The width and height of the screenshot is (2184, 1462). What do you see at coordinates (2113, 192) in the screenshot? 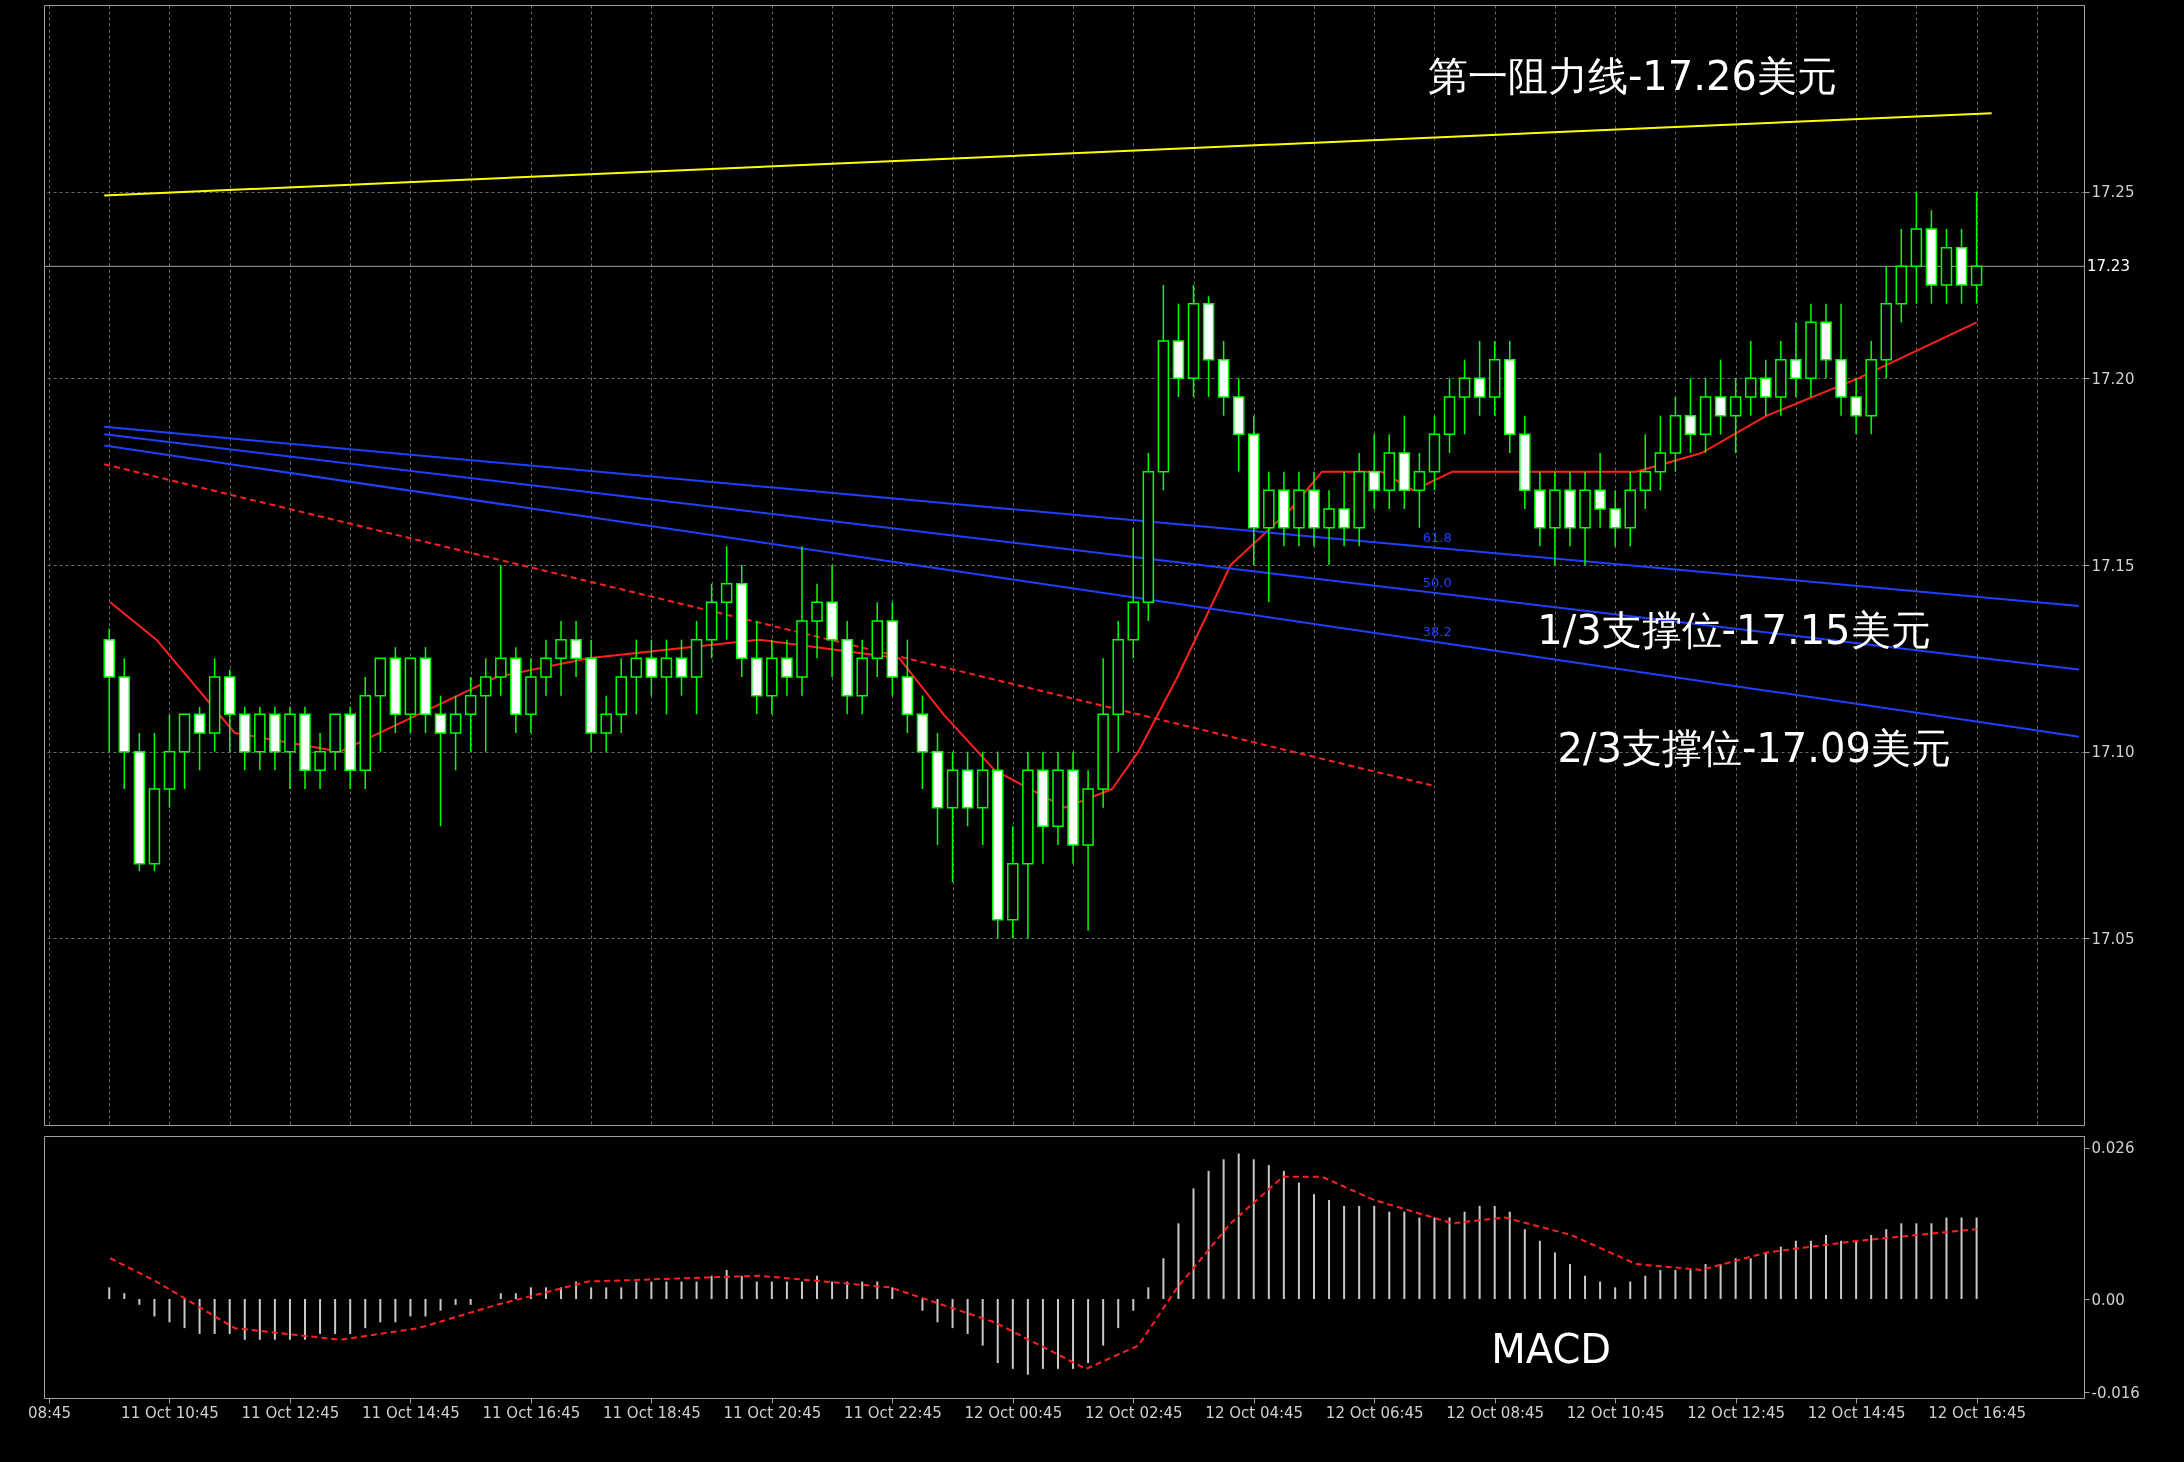
I see `y-tick-label: 17.25` at bounding box center [2113, 192].